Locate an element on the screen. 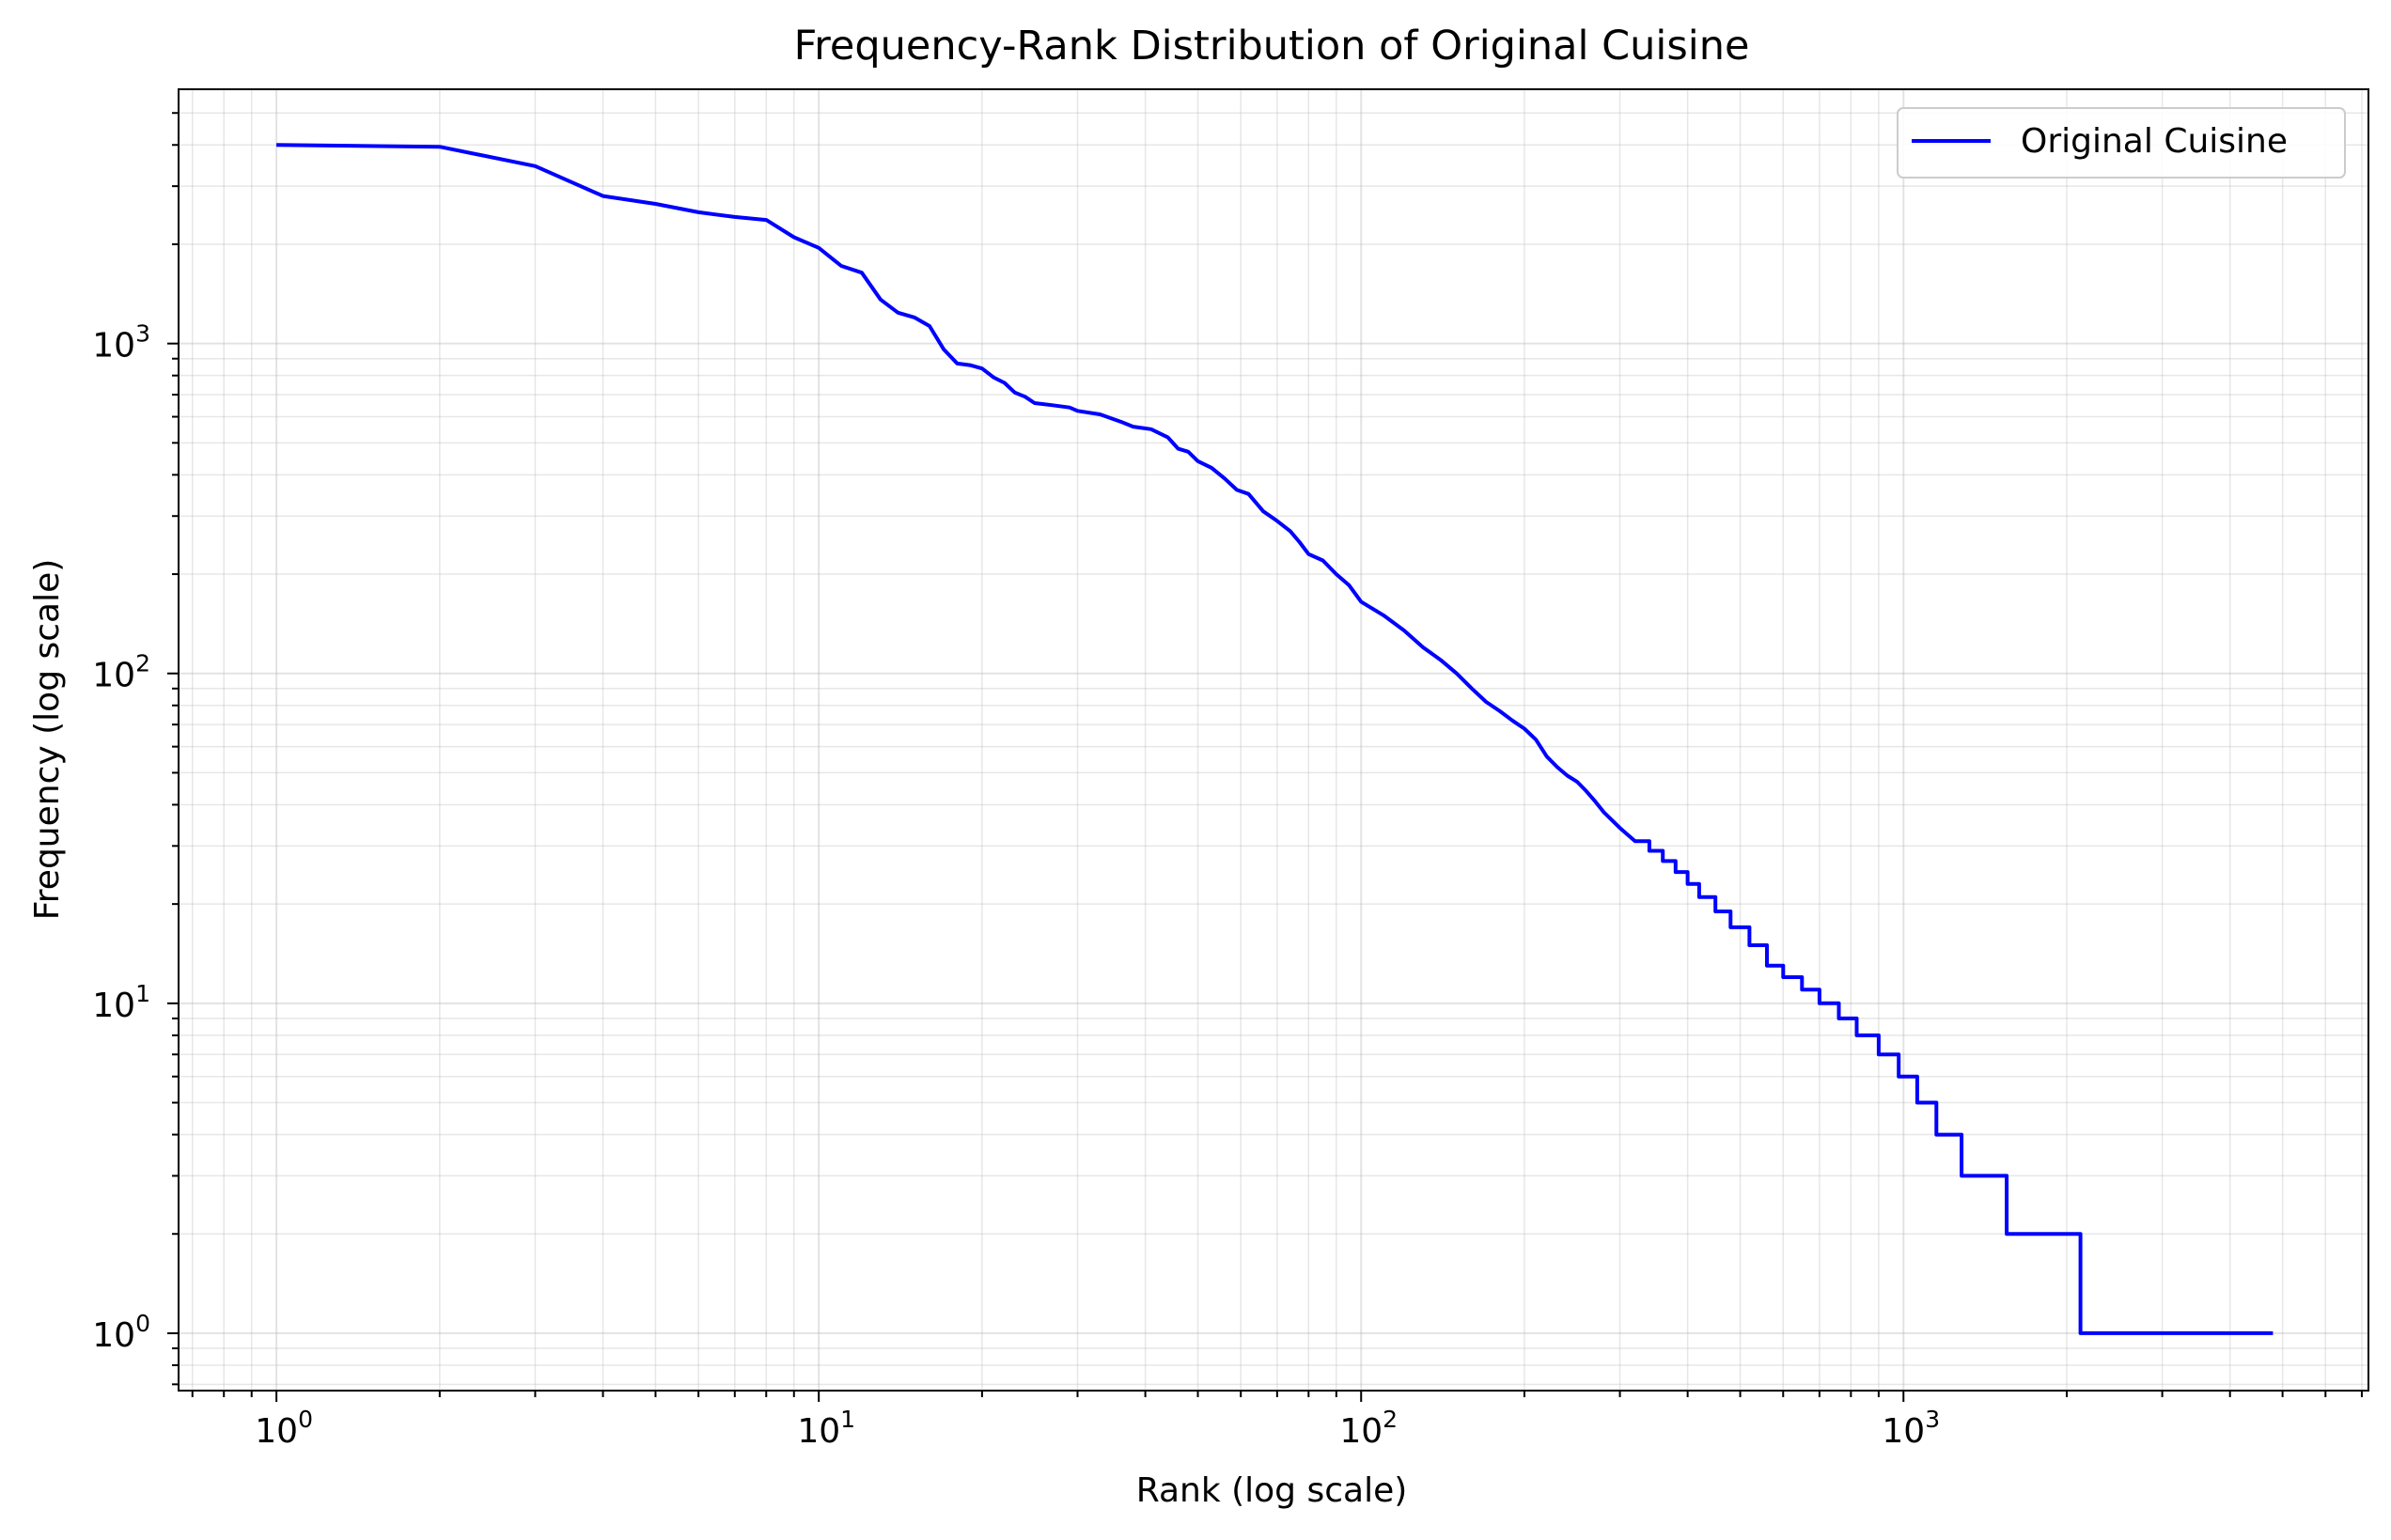 The width and height of the screenshot is (2391, 1540). x-tick-label: 10⁰ is located at coordinates (284, 1428).